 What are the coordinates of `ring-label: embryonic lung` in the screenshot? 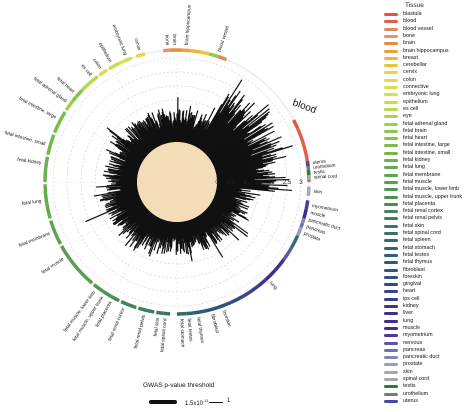 It's located at (119, 40).